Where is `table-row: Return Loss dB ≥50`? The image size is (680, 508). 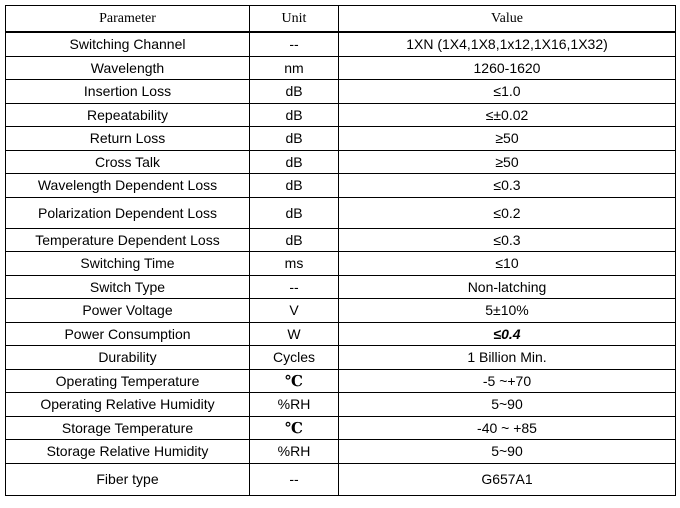 table-row: Return Loss dB ≥50 is located at coordinates (340, 138).